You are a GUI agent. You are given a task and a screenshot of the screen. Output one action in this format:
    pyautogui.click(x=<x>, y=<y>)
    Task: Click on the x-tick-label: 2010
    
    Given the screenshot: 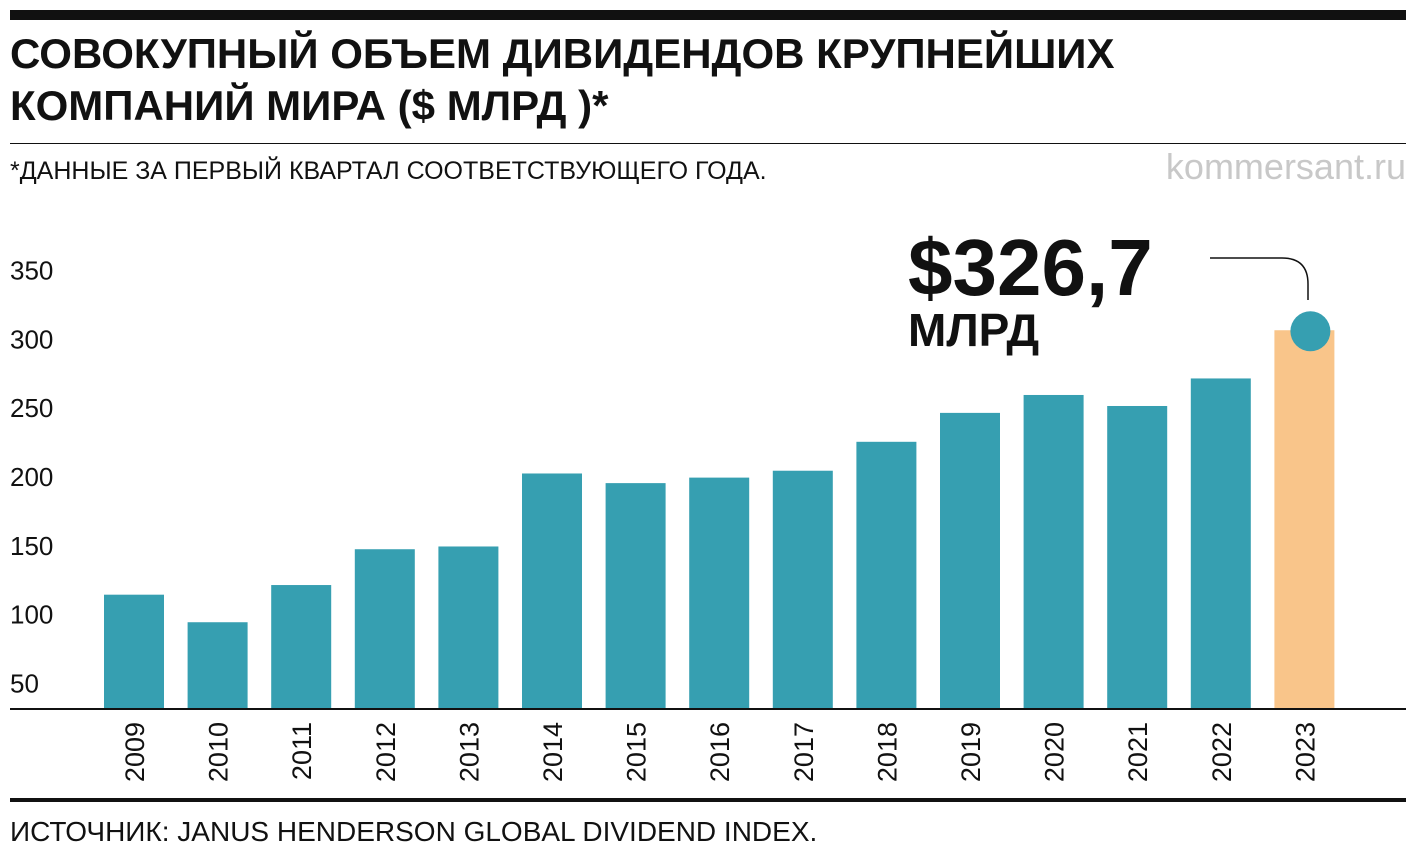 What is the action you would take?
    pyautogui.click(x=219, y=752)
    